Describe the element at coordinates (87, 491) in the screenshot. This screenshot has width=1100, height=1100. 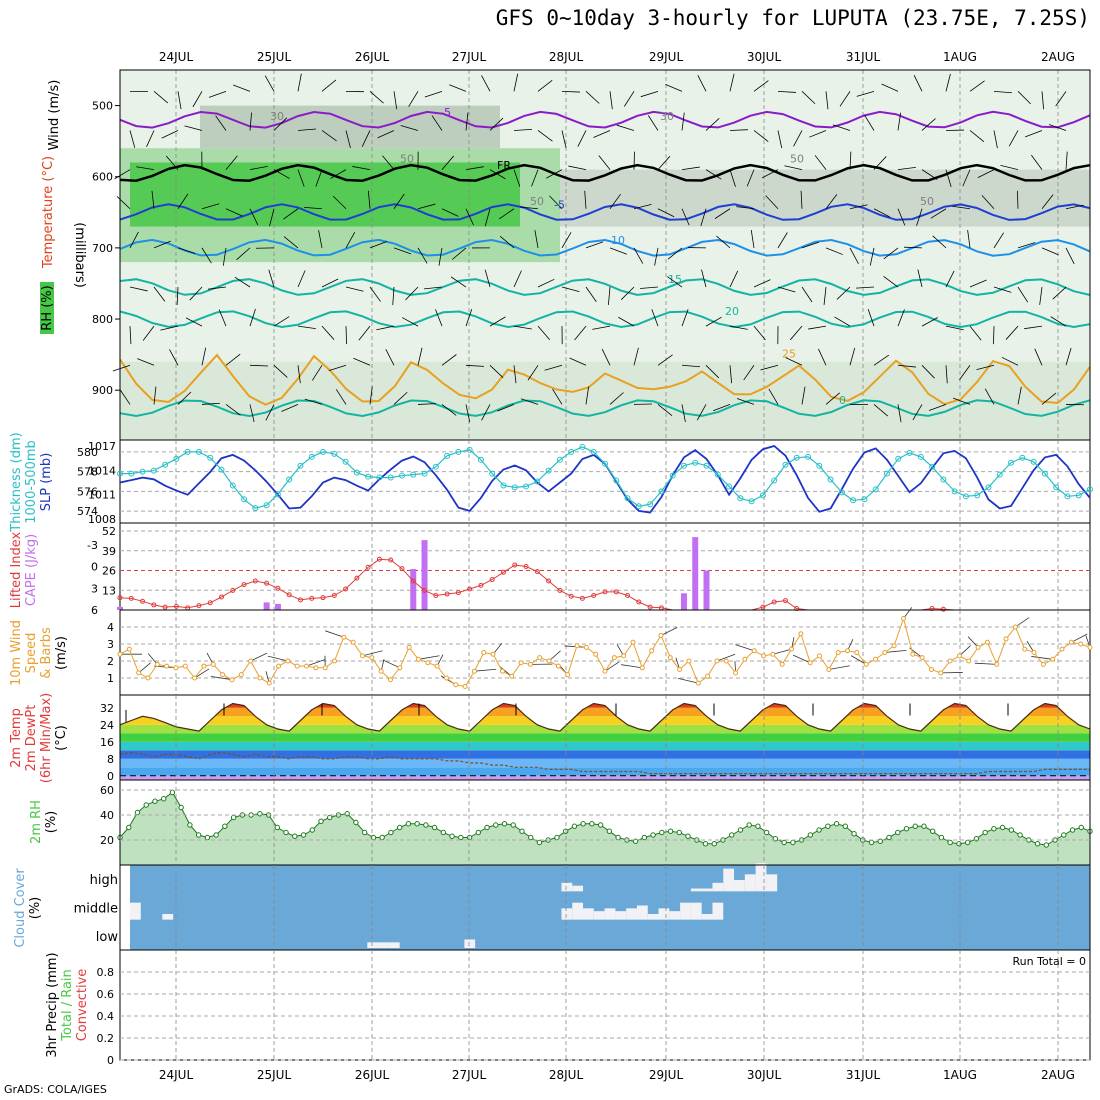
I see `y-tick-label: 576` at that location.